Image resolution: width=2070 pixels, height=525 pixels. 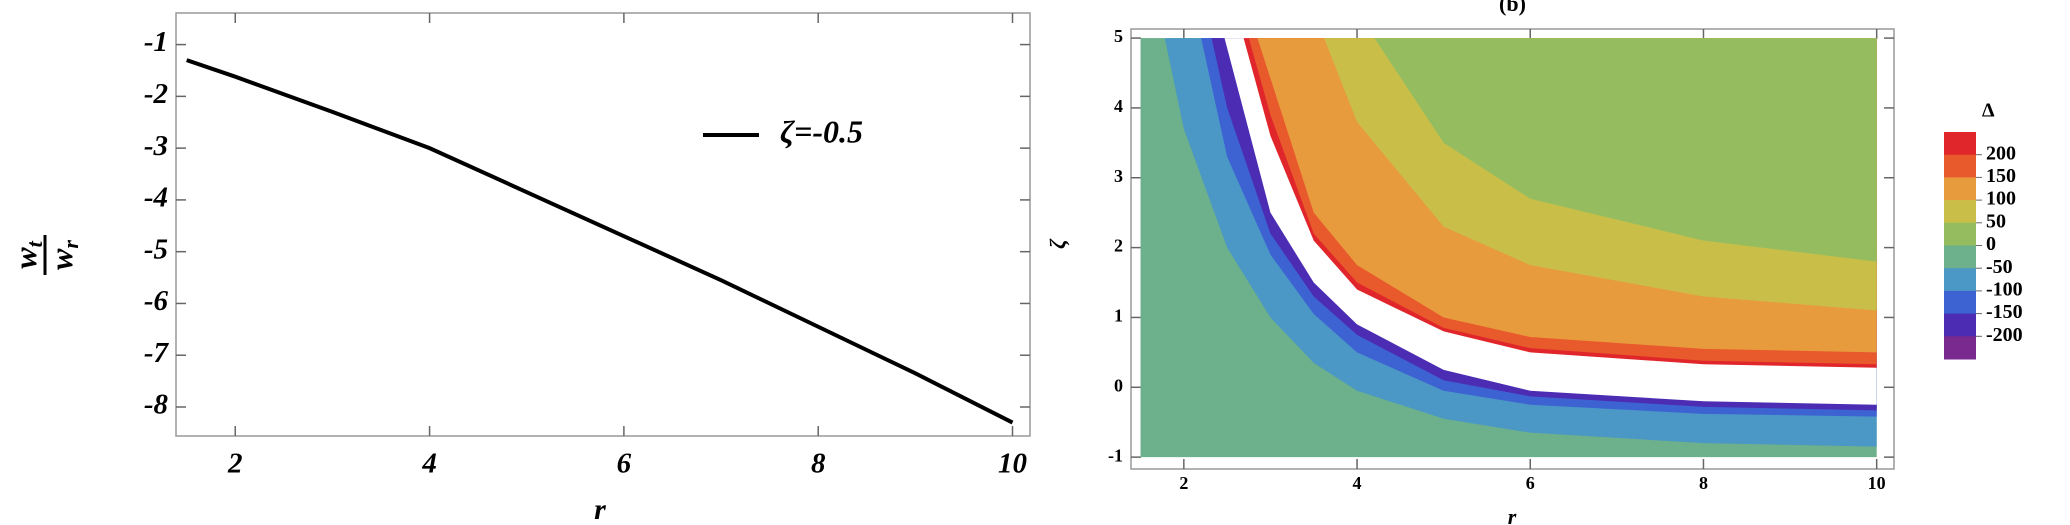 I want to click on colorbar-label: -100, so click(x=2004, y=289).